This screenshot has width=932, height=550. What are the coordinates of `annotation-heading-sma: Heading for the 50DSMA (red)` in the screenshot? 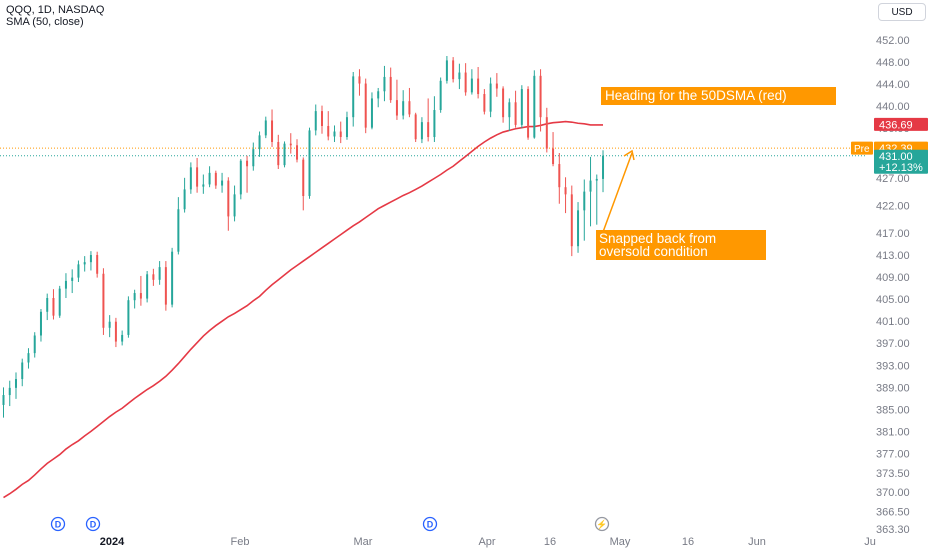 It's located at (718, 96).